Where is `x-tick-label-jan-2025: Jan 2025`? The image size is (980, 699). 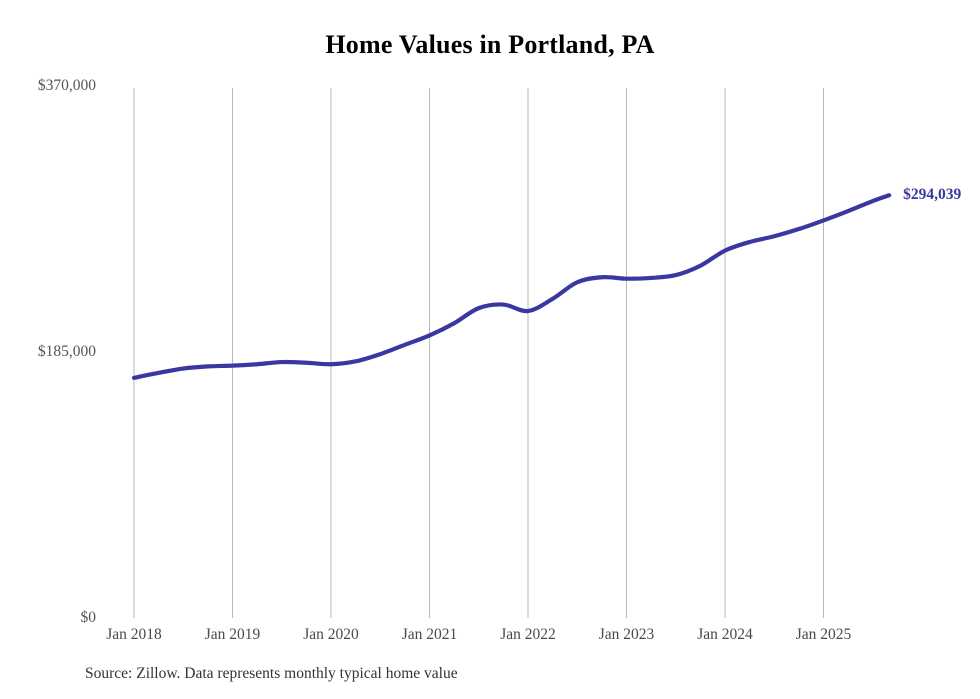 x-tick-label-jan-2025: Jan 2025 is located at coordinates (823, 634).